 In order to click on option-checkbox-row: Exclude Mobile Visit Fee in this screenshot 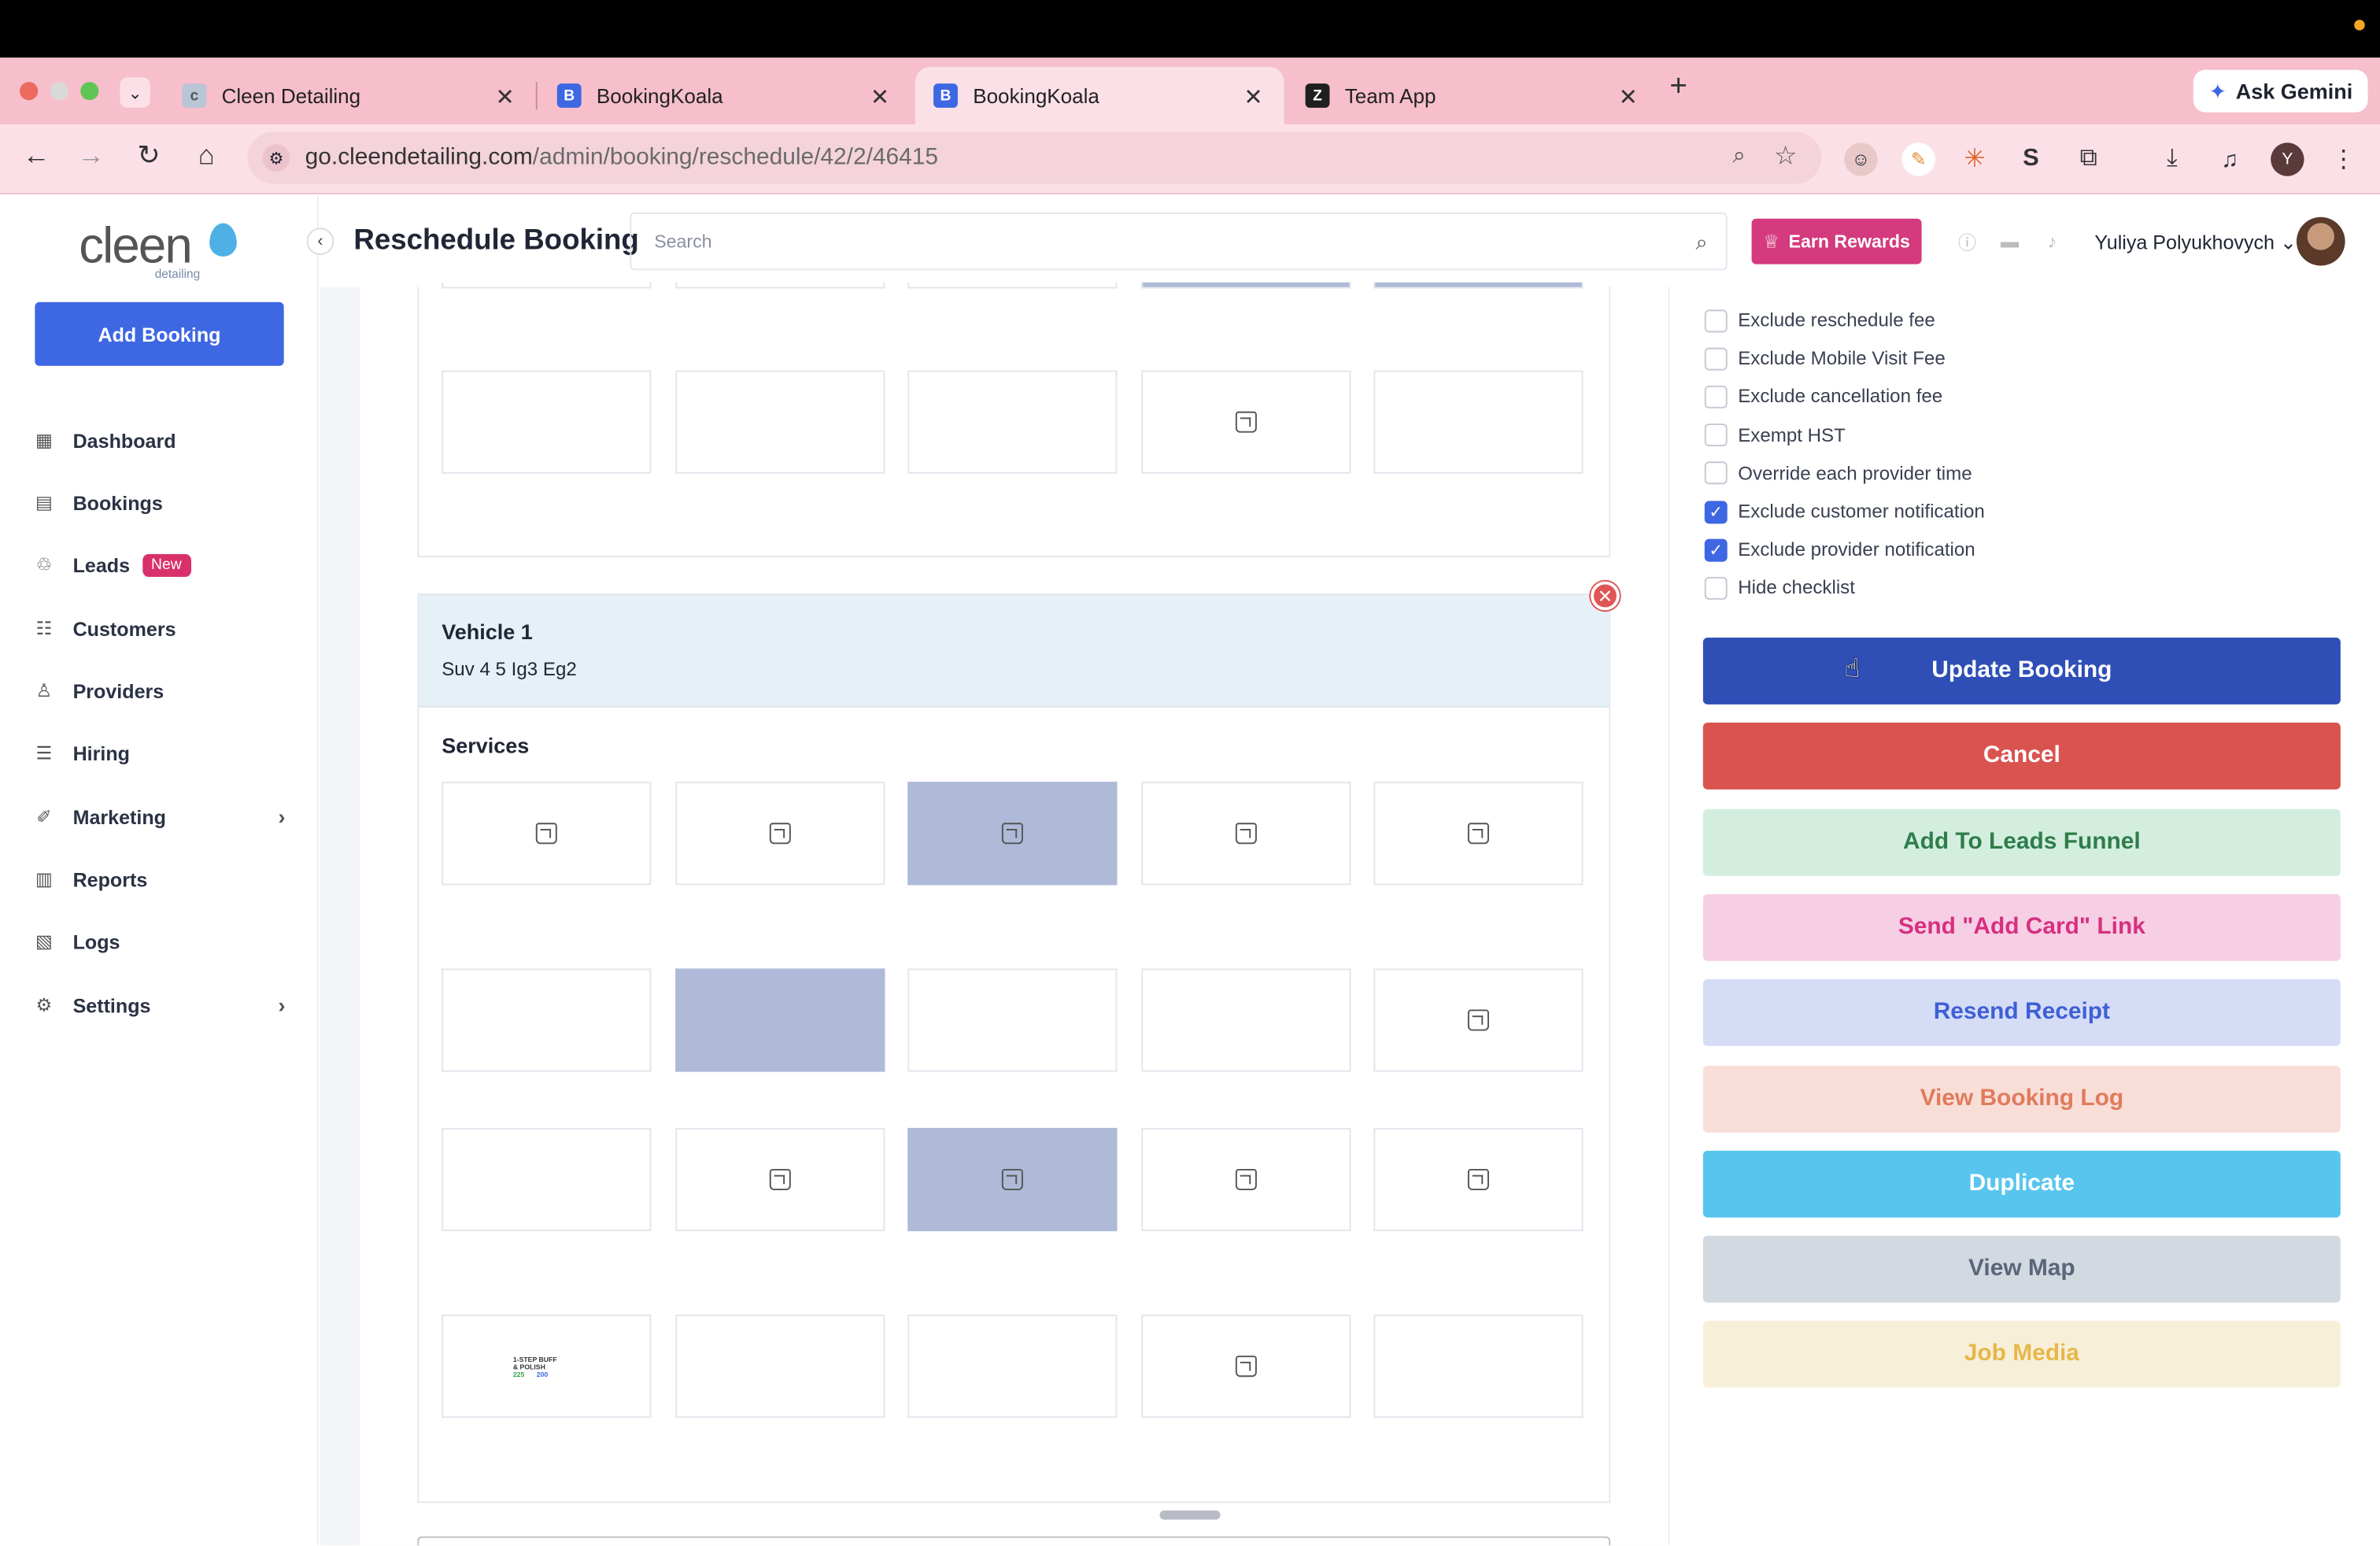, I will do `click(1825, 358)`.